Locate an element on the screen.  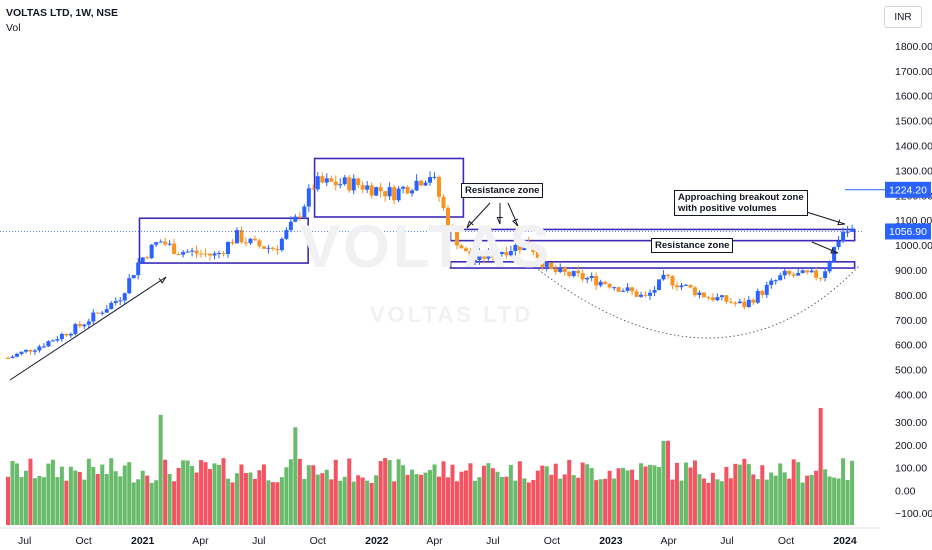
price-tick-label: 1000.00 is located at coordinates (913, 246).